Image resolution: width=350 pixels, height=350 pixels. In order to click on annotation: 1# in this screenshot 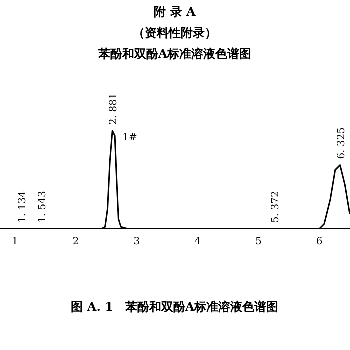, I will do `click(130, 138)`.